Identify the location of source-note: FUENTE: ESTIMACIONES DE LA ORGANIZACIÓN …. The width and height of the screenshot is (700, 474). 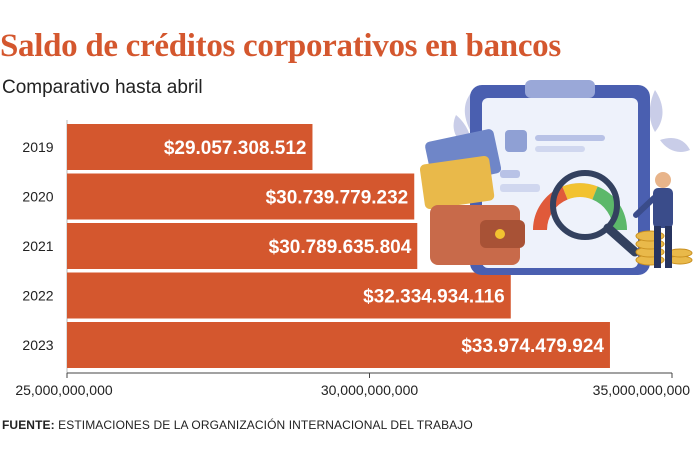
(237, 425).